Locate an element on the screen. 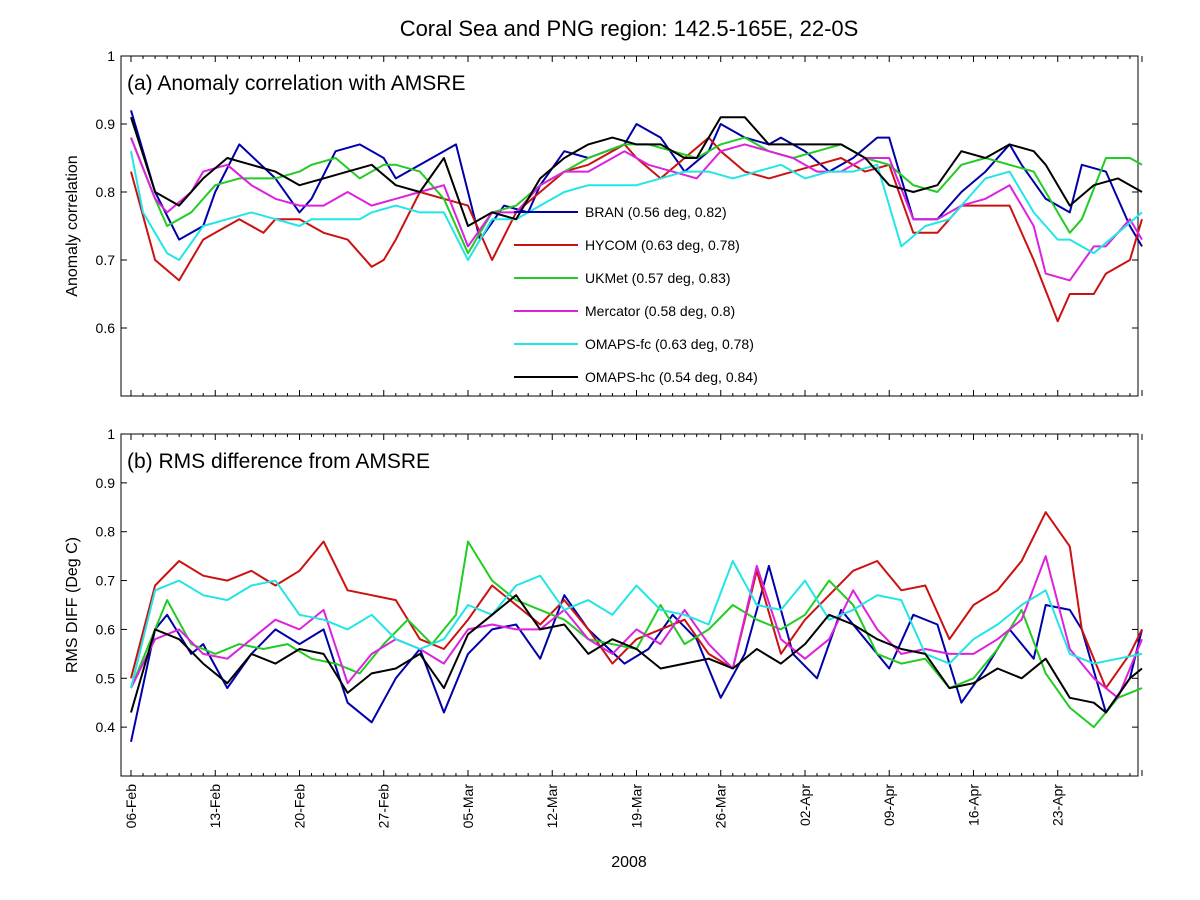 This screenshot has height=900, width=1200. legend-entry-mercator: Mercator (0.58 deg, 0.8) is located at coordinates (660, 311).